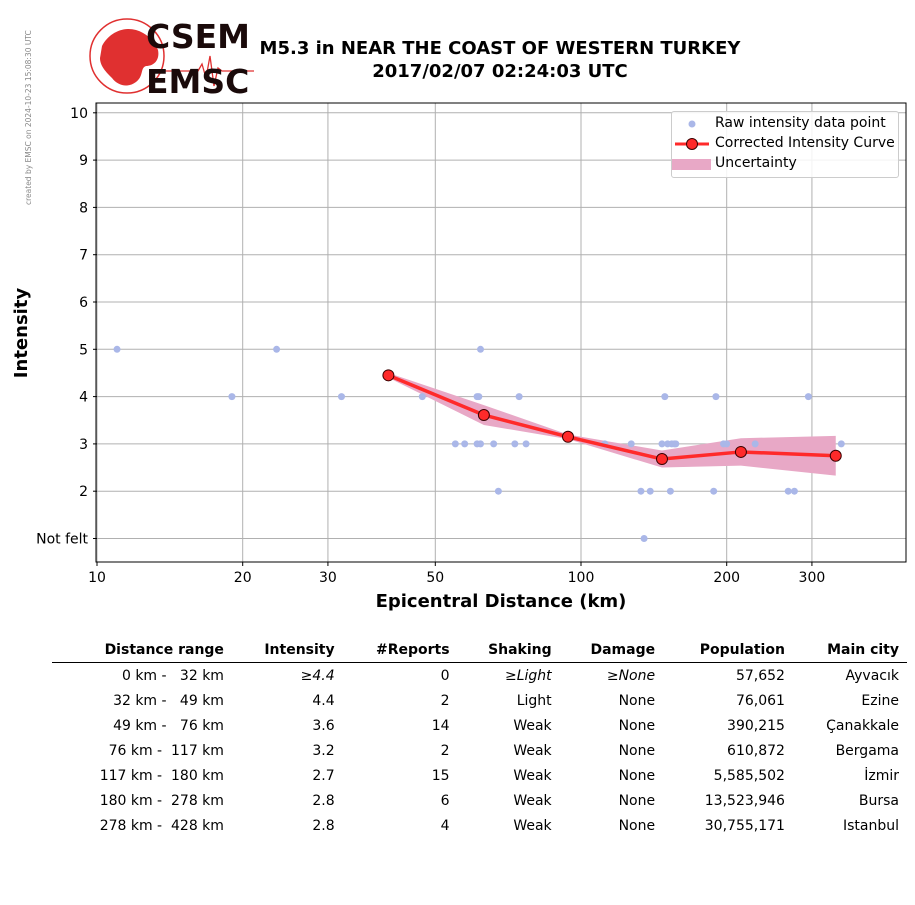 The image size is (915, 905). Describe the element at coordinates (749, 775) in the screenshot. I see `cell-population: 5,585,502` at that location.